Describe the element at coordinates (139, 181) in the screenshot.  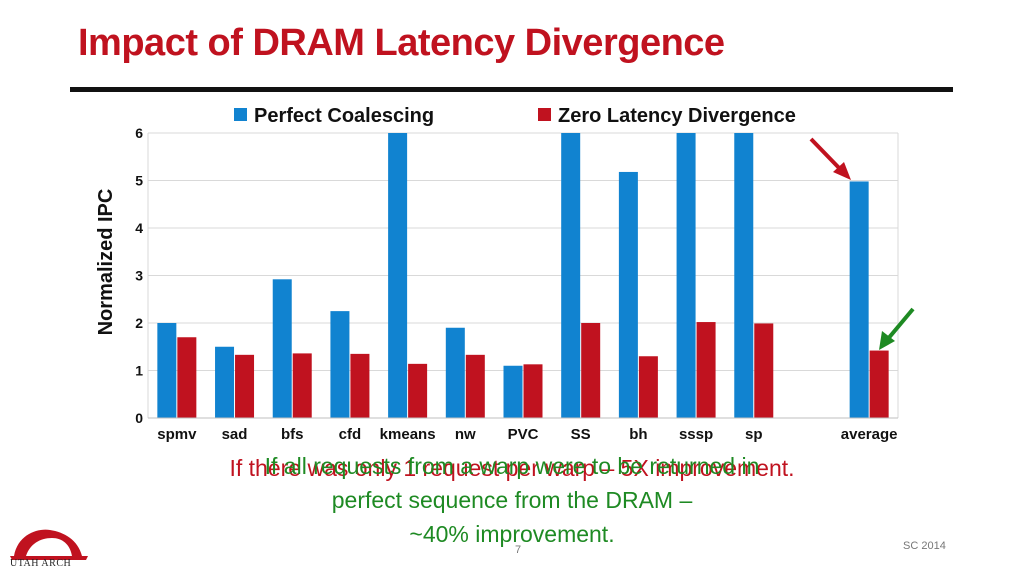
I see `y-tick-label: 5` at that location.